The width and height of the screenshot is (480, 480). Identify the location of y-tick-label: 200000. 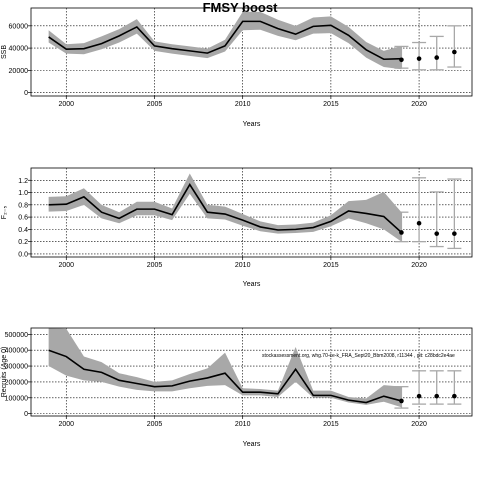
(16, 382).